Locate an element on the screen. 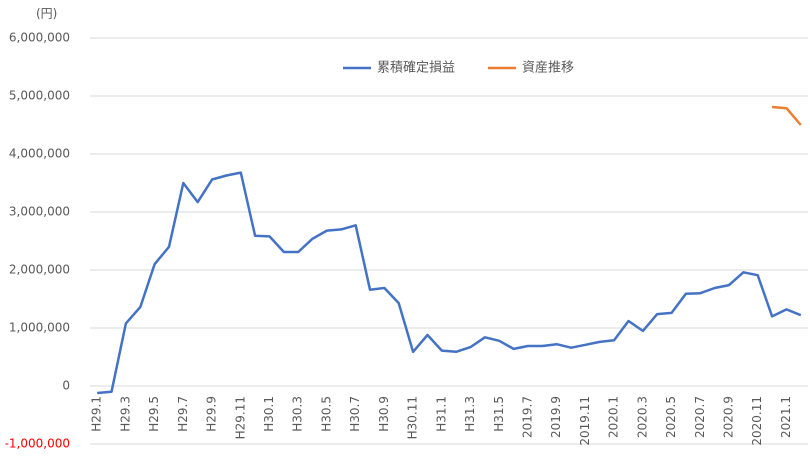 The width and height of the screenshot is (810, 461). x-tick-label: H29.9 is located at coordinates (212, 414).